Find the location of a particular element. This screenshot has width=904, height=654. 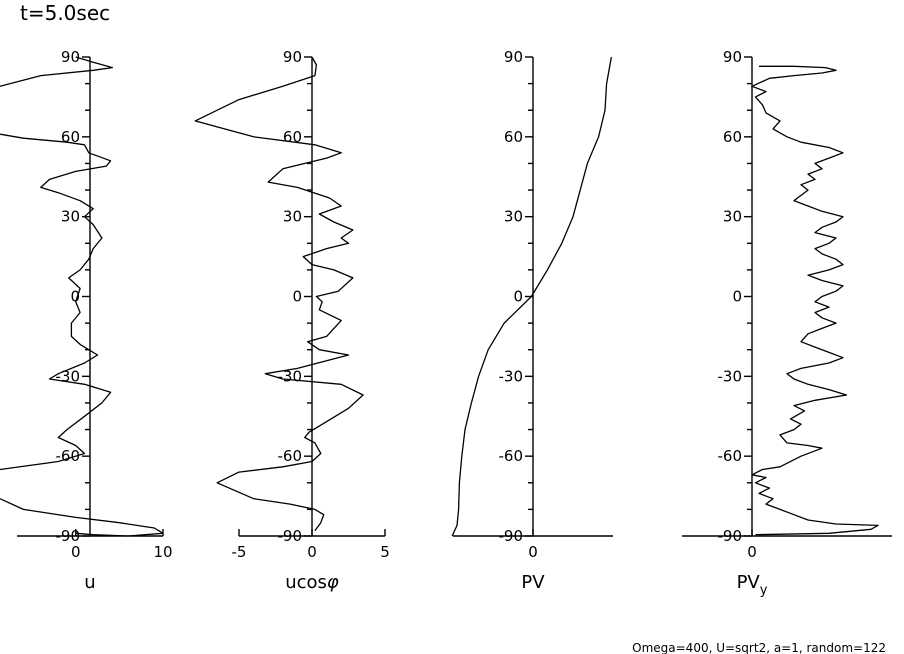

series-line-ucos is located at coordinates (279, 294).